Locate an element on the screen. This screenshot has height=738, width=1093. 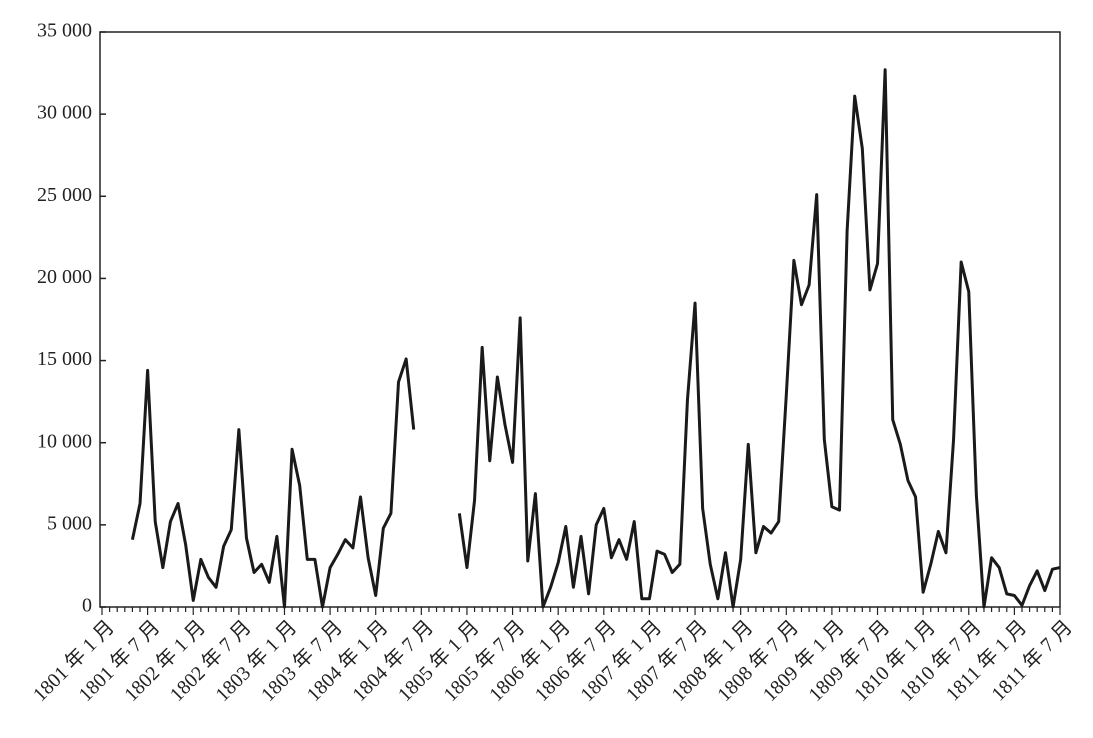
y-tick-label: 30 000 is located at coordinates (64, 113).